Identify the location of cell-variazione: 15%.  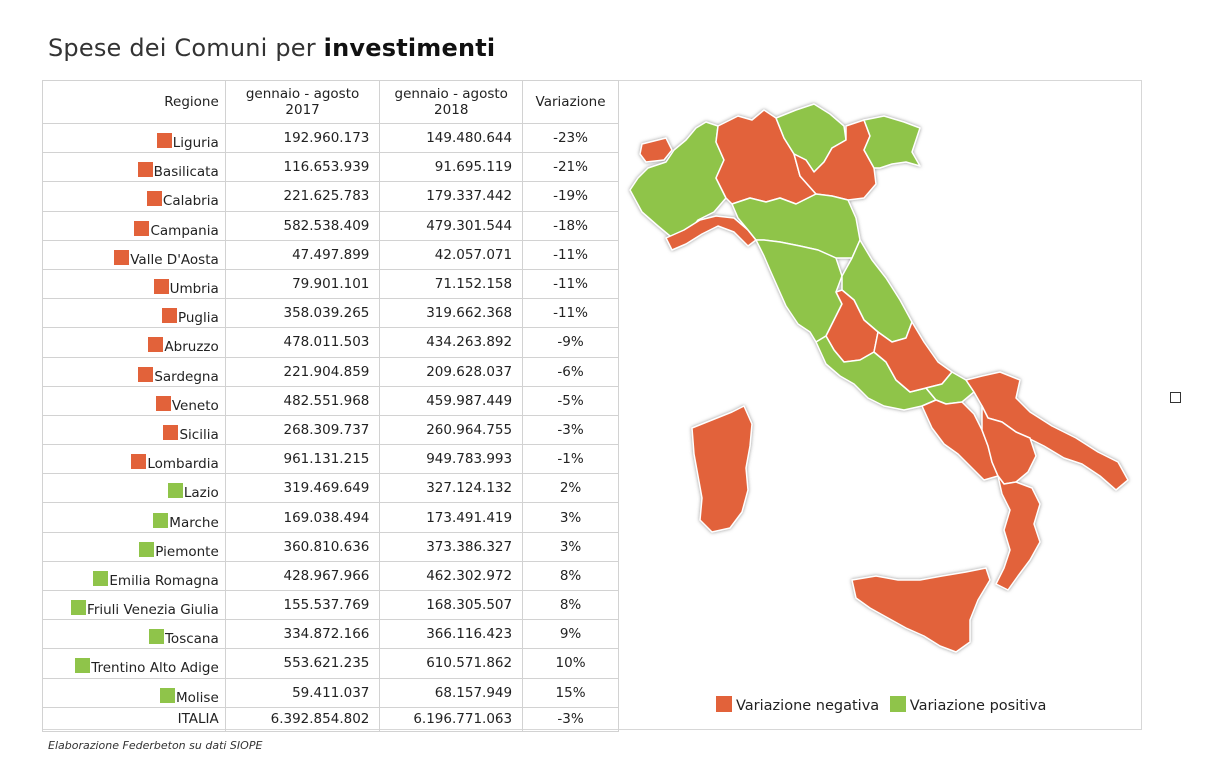
(570, 692).